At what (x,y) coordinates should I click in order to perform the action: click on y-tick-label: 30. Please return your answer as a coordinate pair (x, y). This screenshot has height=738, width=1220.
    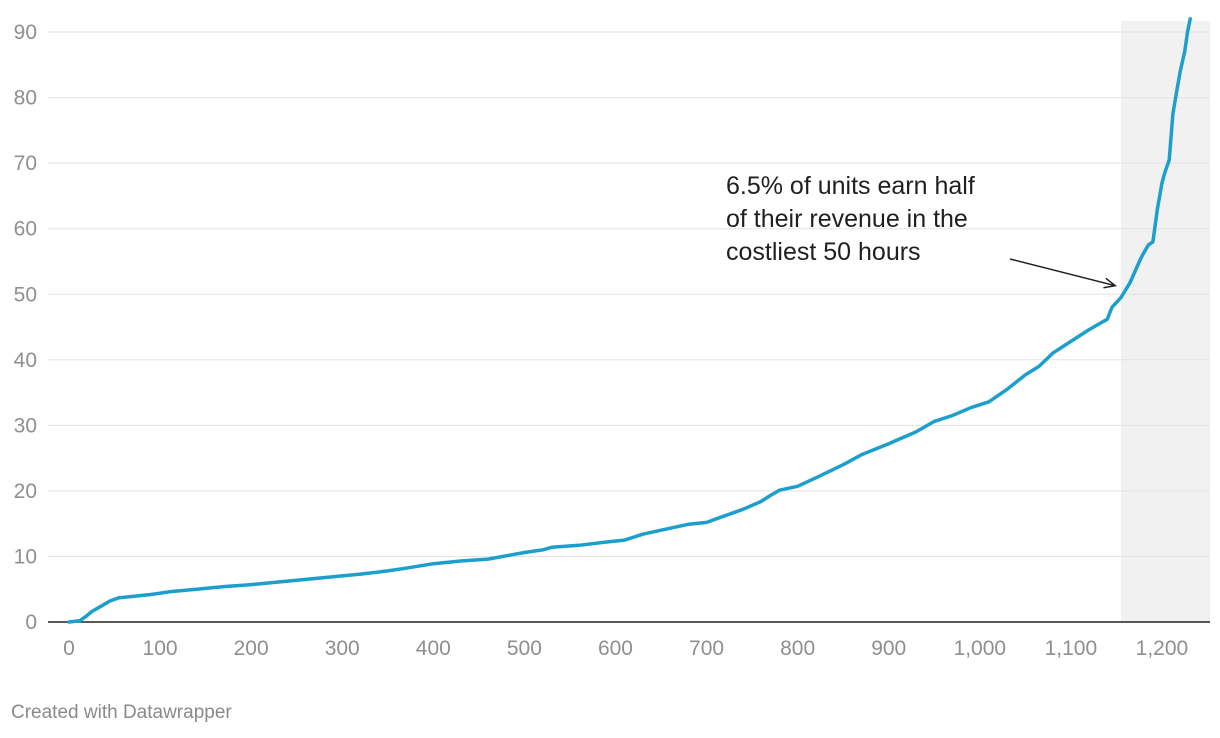
    Looking at the image, I should click on (25, 425).